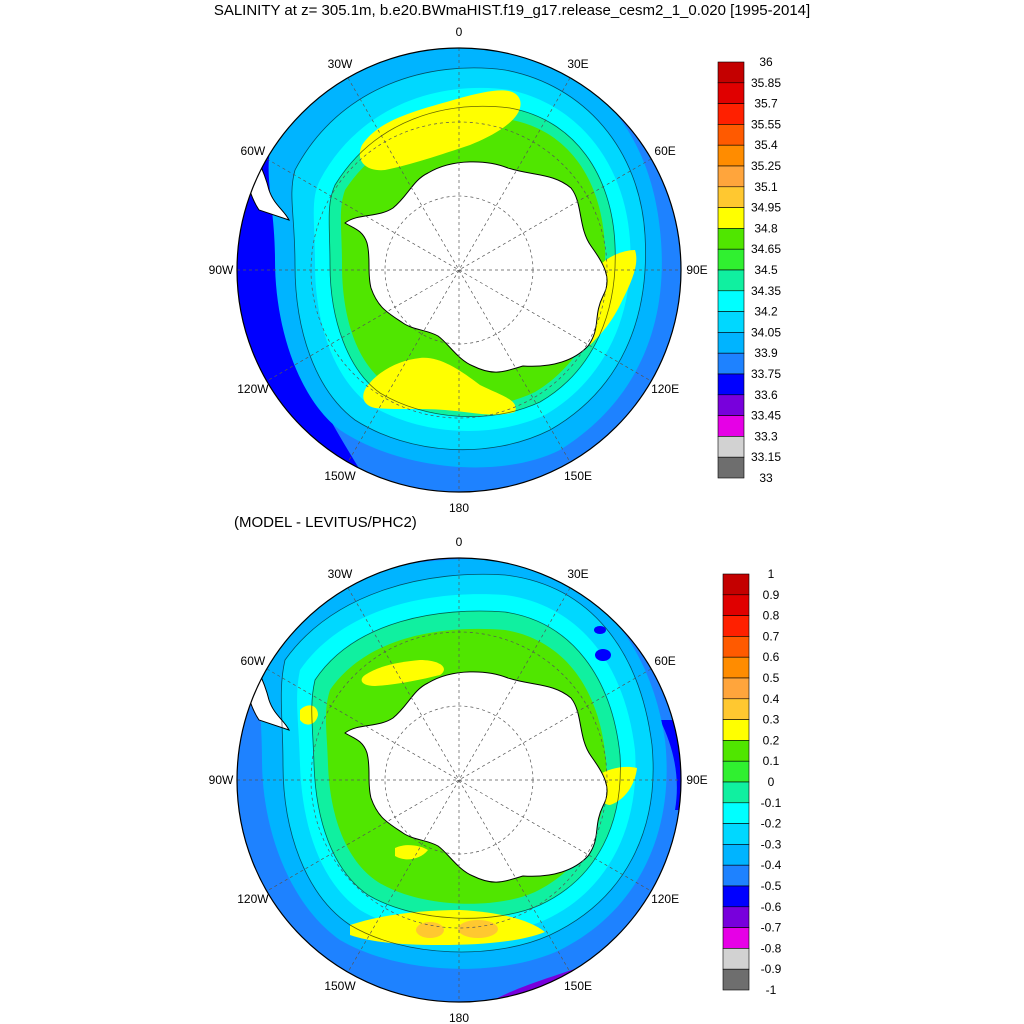 The height and width of the screenshot is (1024, 1024). What do you see at coordinates (771, 740) in the screenshot?
I see `colorbar-label: 0.2` at bounding box center [771, 740].